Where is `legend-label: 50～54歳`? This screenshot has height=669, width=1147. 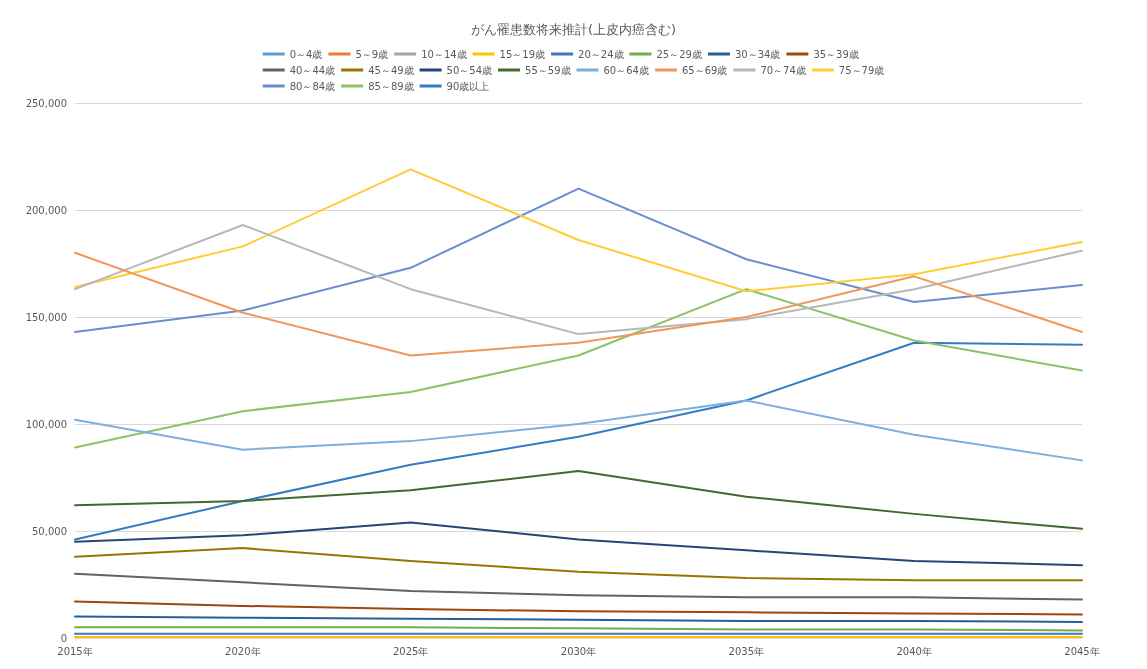
legend-label: 50～54歳 is located at coordinates (469, 70).